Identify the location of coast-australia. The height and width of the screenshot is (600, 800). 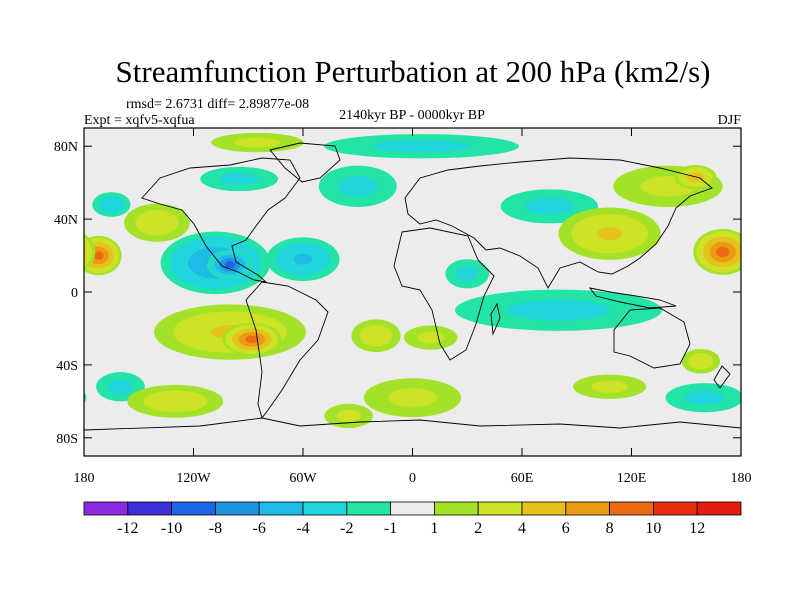
(652, 338).